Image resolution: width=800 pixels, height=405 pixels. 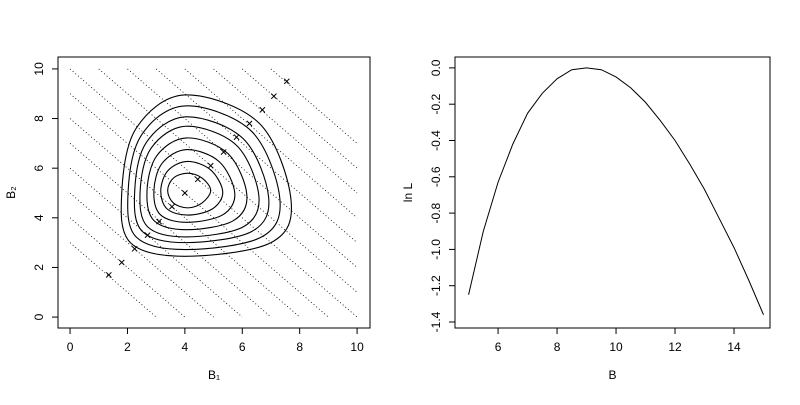 What do you see at coordinates (39, 69) in the screenshot?
I see `y-tick-label: 10` at bounding box center [39, 69].